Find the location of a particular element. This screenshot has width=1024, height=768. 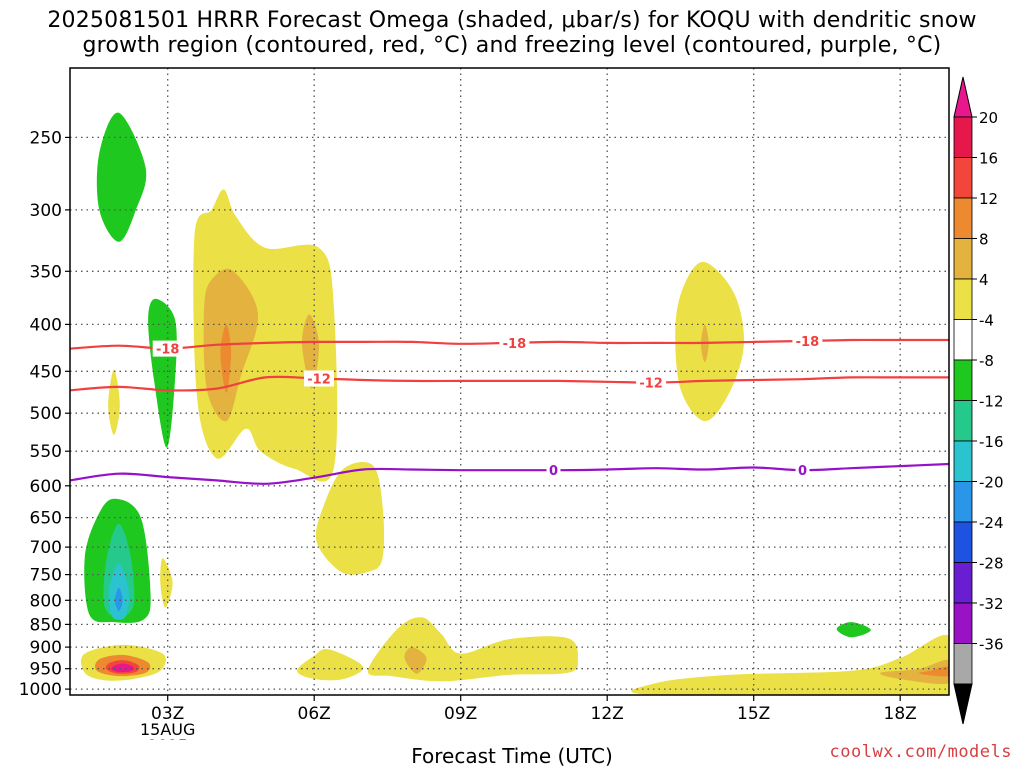

y-tick-label: 800 is located at coordinates (46, 601).